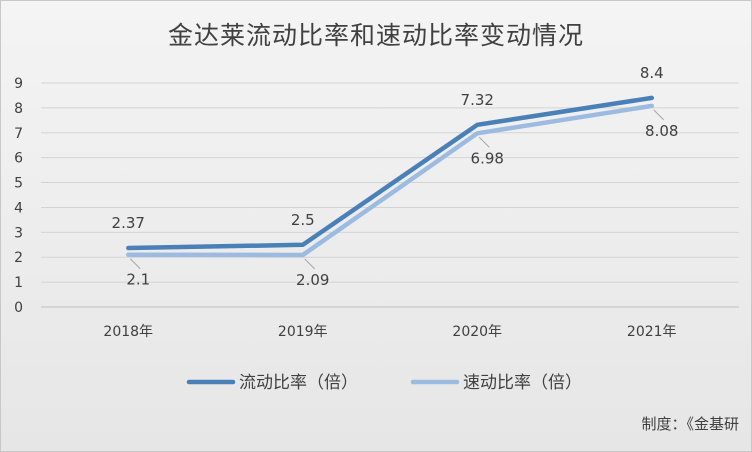  Describe the element at coordinates (477, 100) in the screenshot. I see `data-label: 7.32` at that location.